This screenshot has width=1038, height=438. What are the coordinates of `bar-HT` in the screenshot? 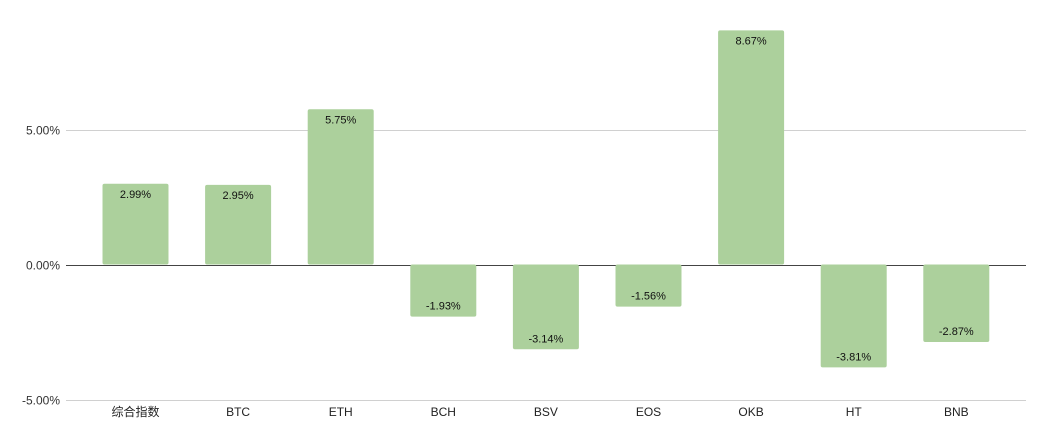 It's located at (853, 316).